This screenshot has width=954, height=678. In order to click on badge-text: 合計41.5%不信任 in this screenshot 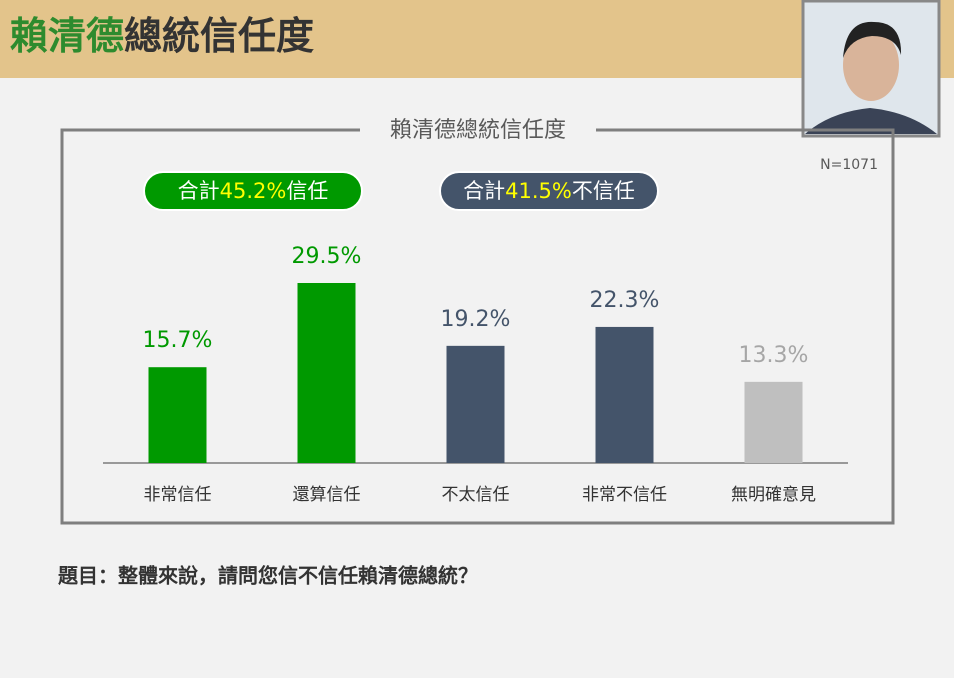, I will do `click(549, 191)`.